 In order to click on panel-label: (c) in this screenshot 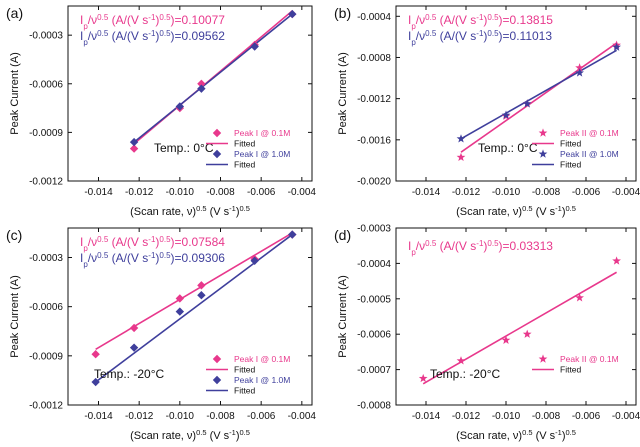, I will do `click(14, 235)`.